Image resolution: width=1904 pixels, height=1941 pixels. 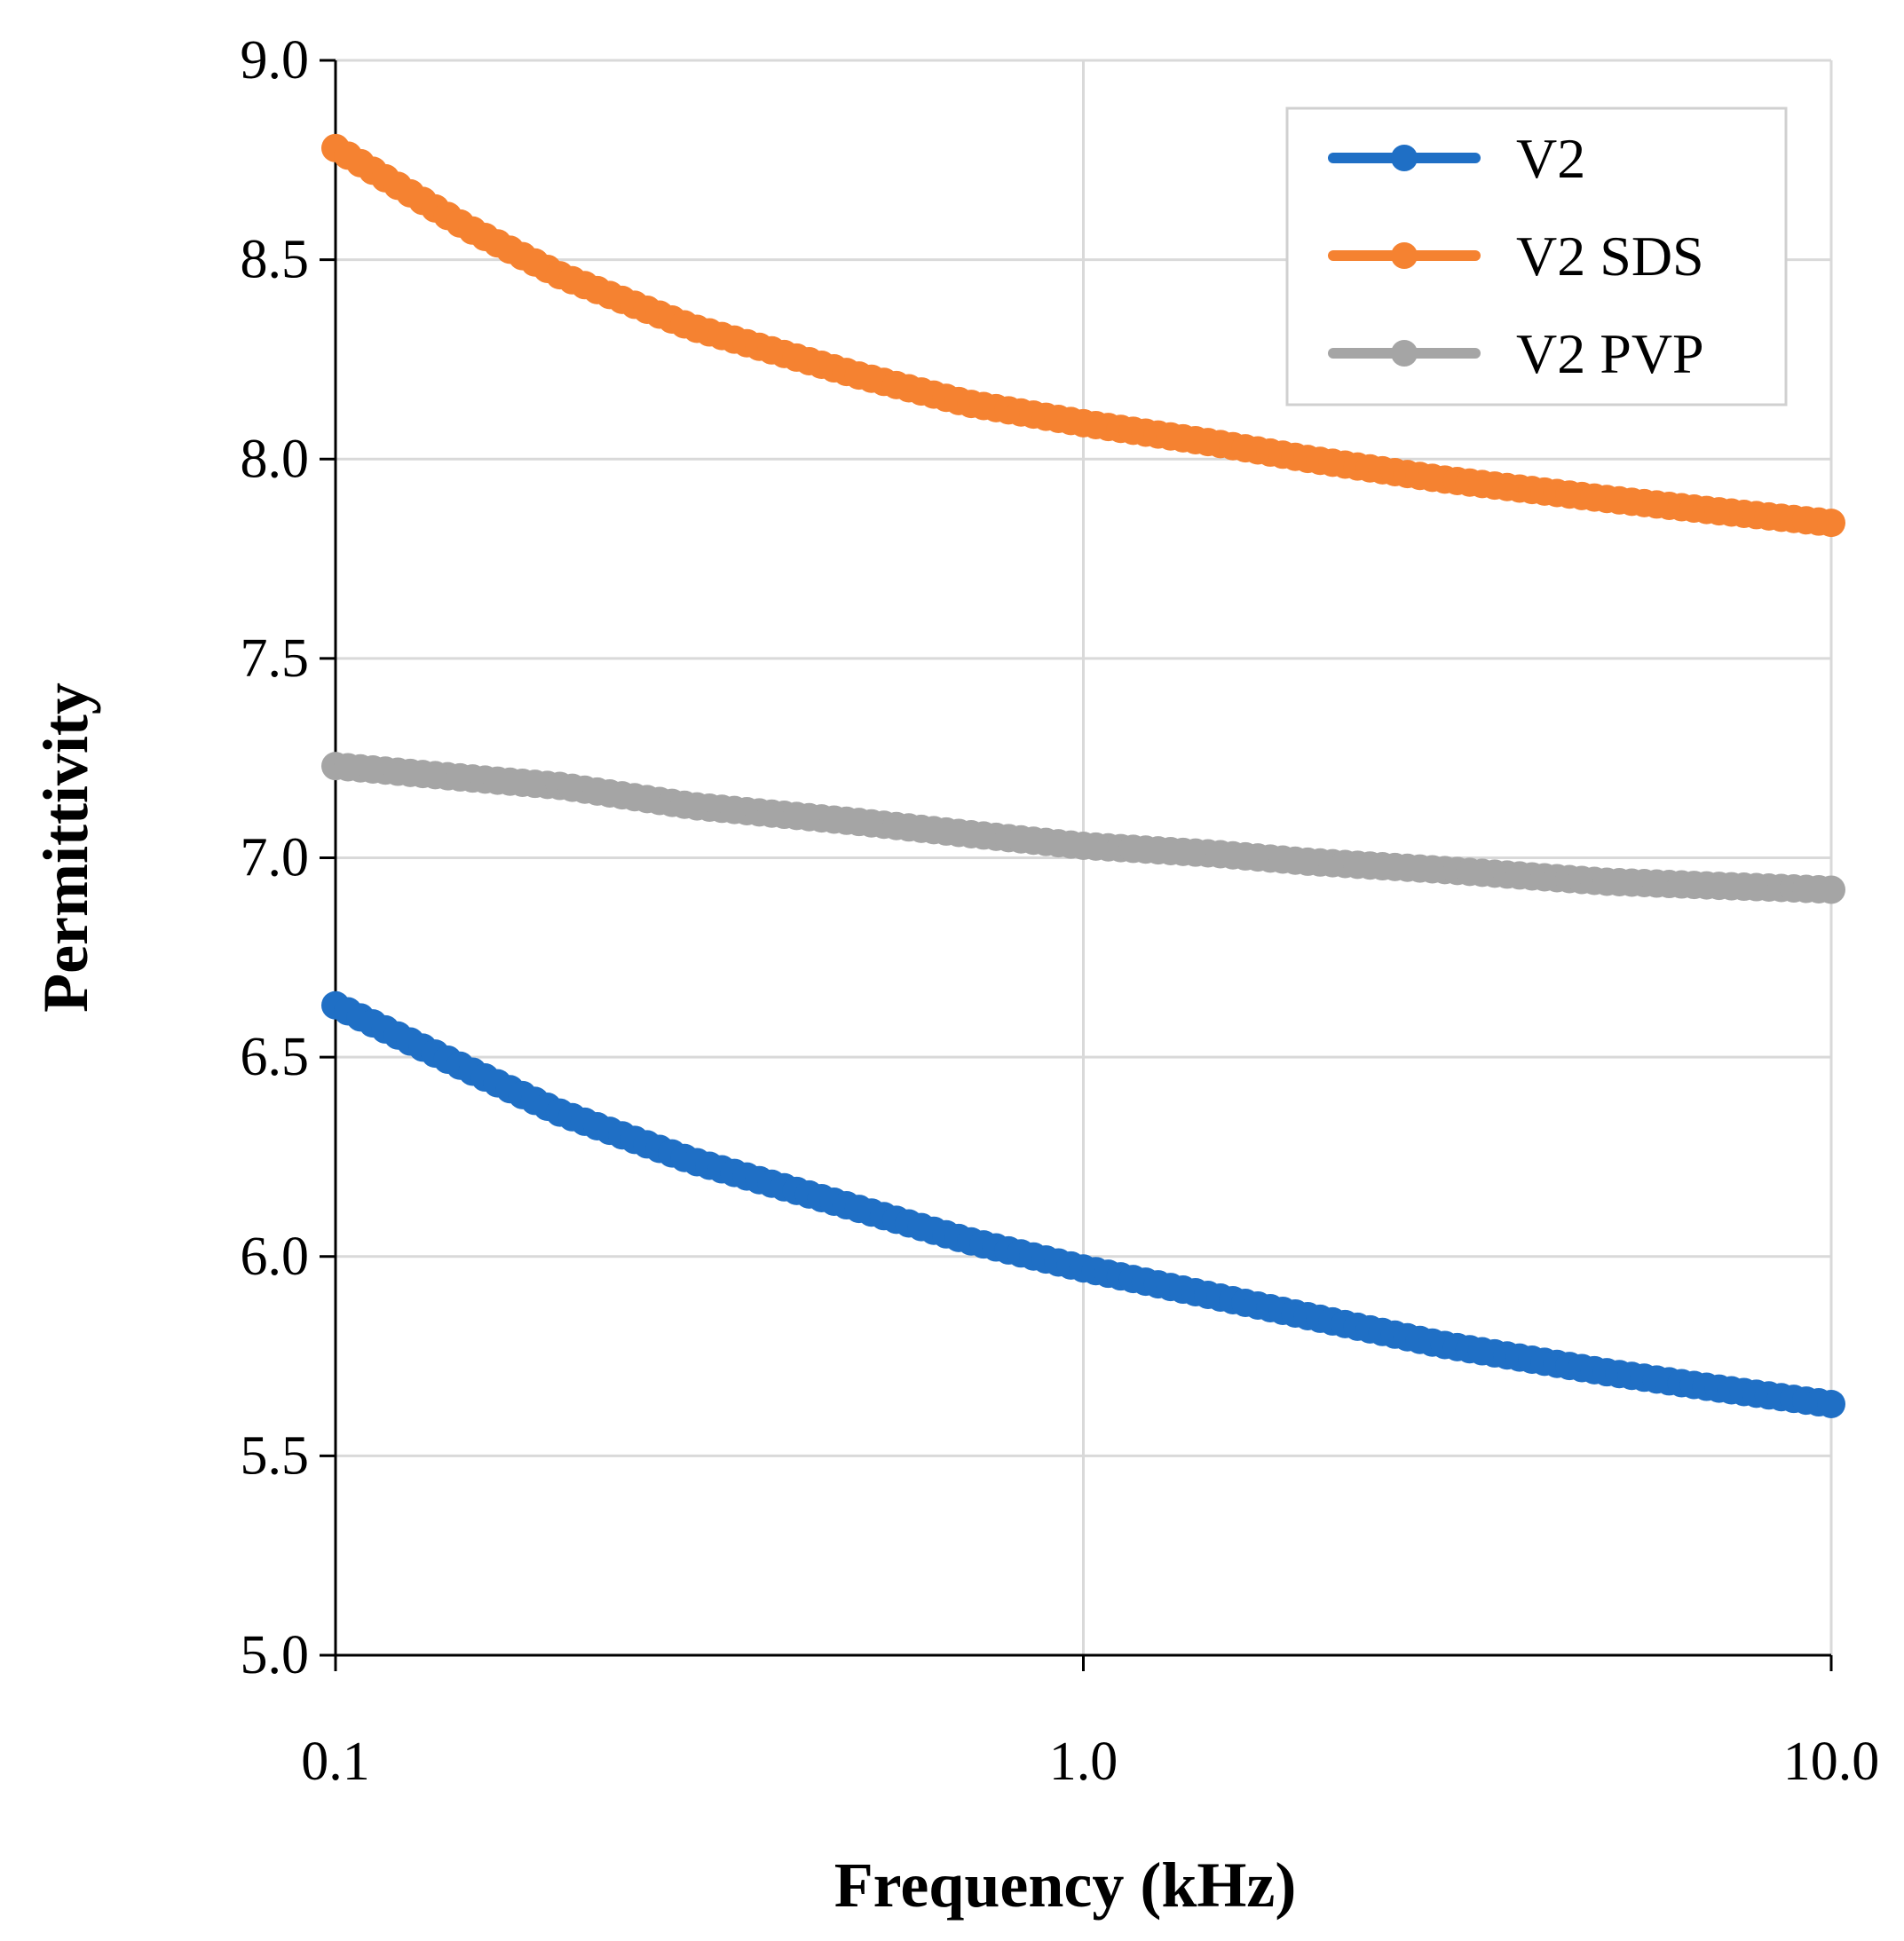 What do you see at coordinates (1404, 353) in the screenshot?
I see `legend-marker-v2-pvp` at bounding box center [1404, 353].